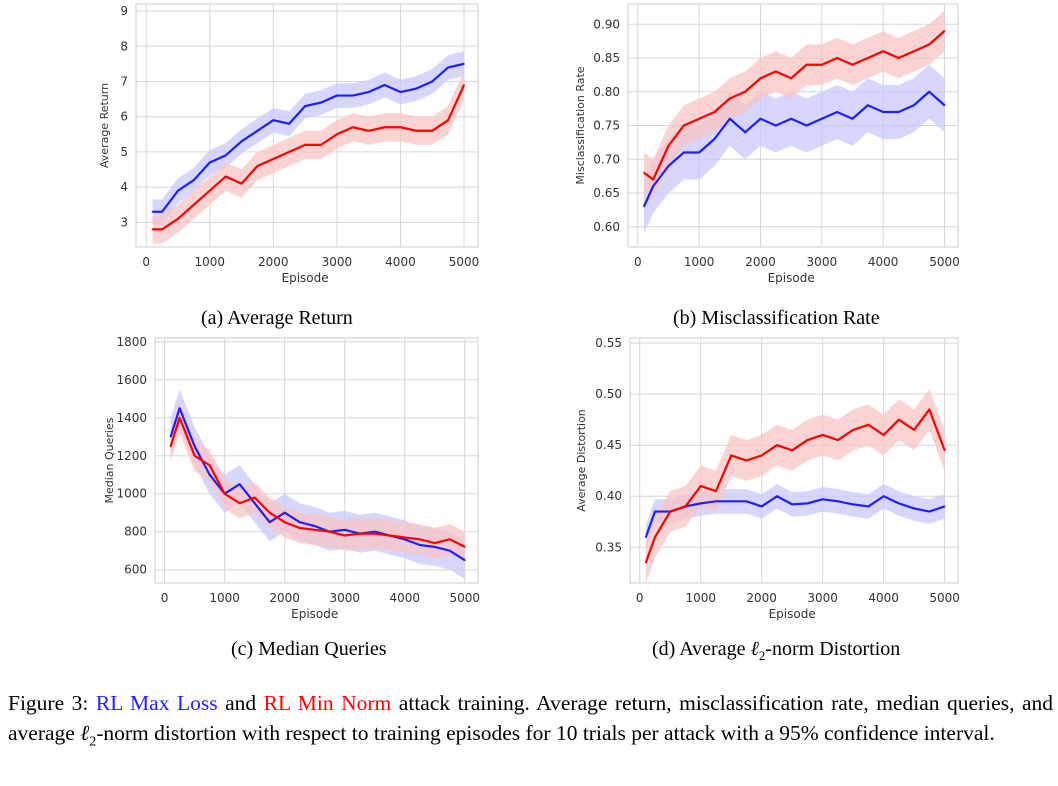 Image resolution: width=1058 pixels, height=786 pixels. I want to click on y-tick-label: 800, so click(135, 532).